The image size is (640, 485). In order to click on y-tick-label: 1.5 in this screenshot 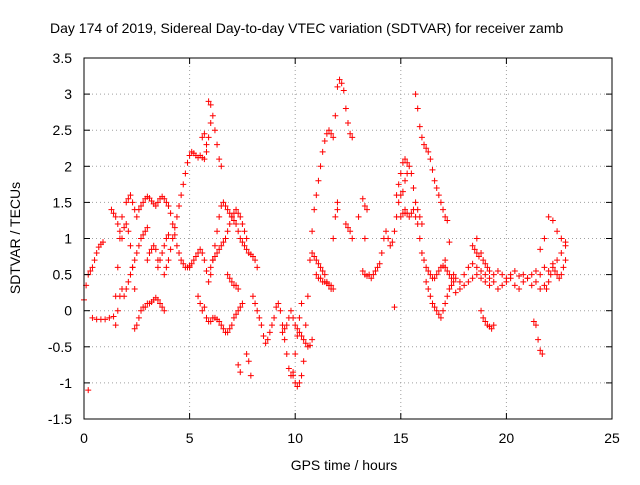, I will do `click(63, 202)`.